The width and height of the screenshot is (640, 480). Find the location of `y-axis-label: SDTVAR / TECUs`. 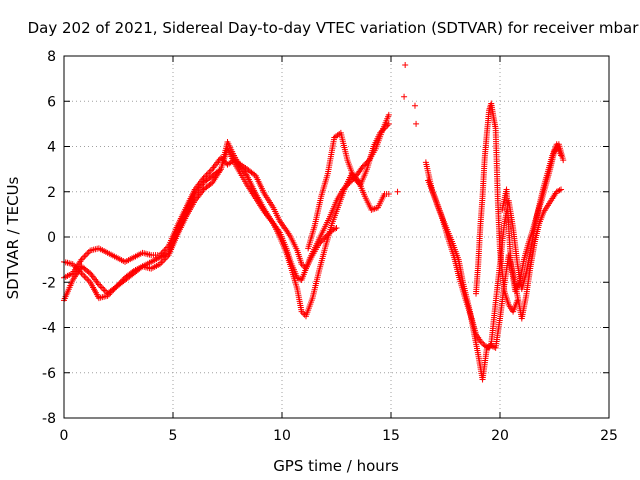

y-axis-label: SDTVAR / TECUs is located at coordinates (13, 237).